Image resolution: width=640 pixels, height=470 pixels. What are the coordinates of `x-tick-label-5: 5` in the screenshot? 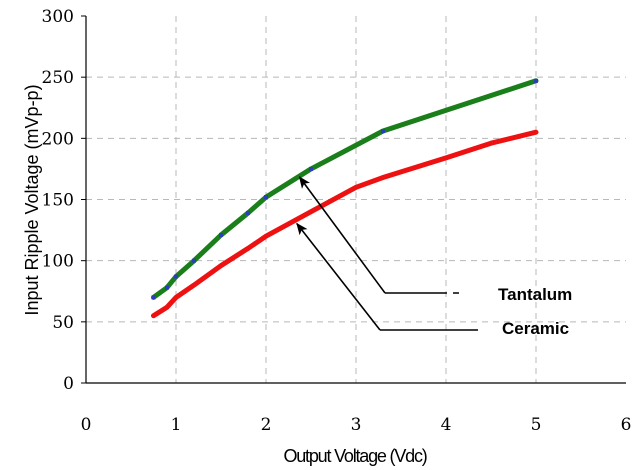 It's located at (536, 425).